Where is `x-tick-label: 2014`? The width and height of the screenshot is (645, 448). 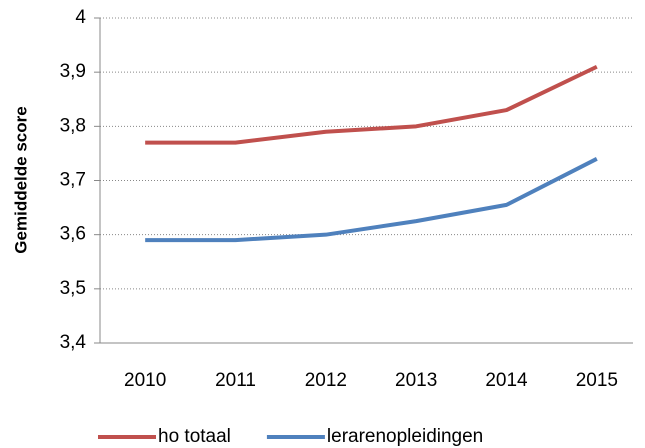 x-tick-label: 2014 is located at coordinates (506, 380).